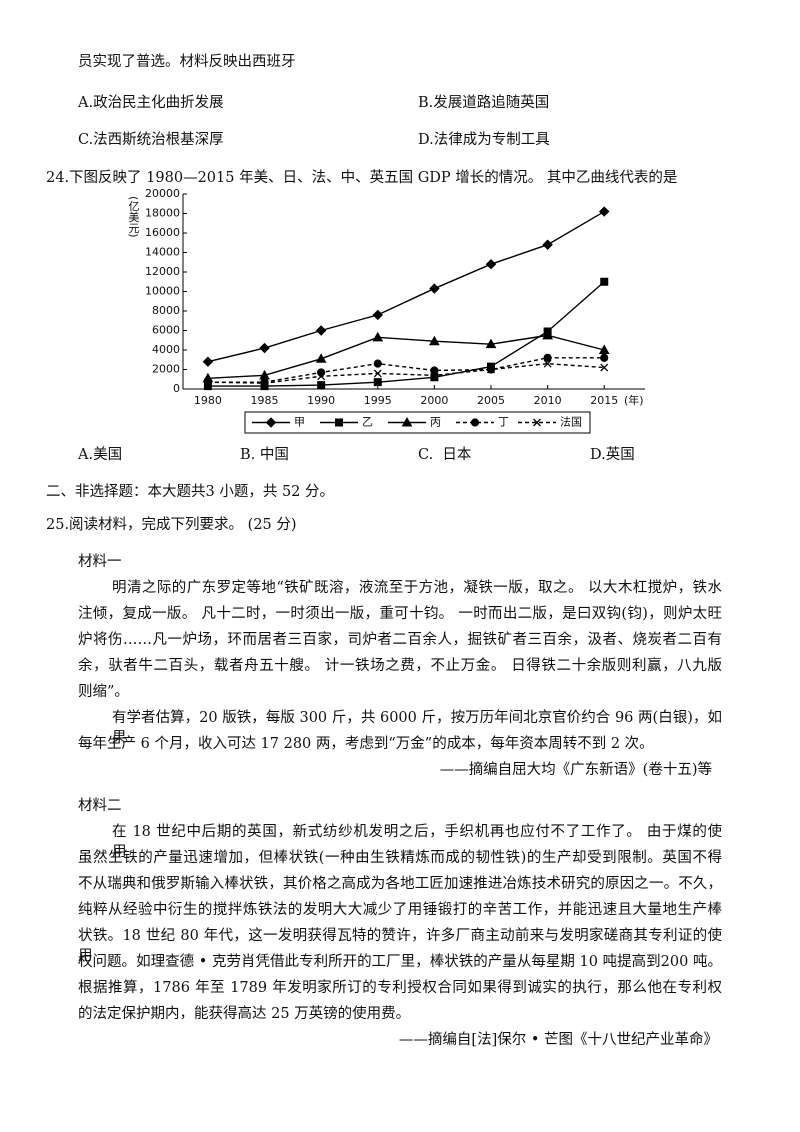 This screenshot has height=1132, width=800. What do you see at coordinates (100, 806) in the screenshot?
I see `material-label: 材料二` at bounding box center [100, 806].